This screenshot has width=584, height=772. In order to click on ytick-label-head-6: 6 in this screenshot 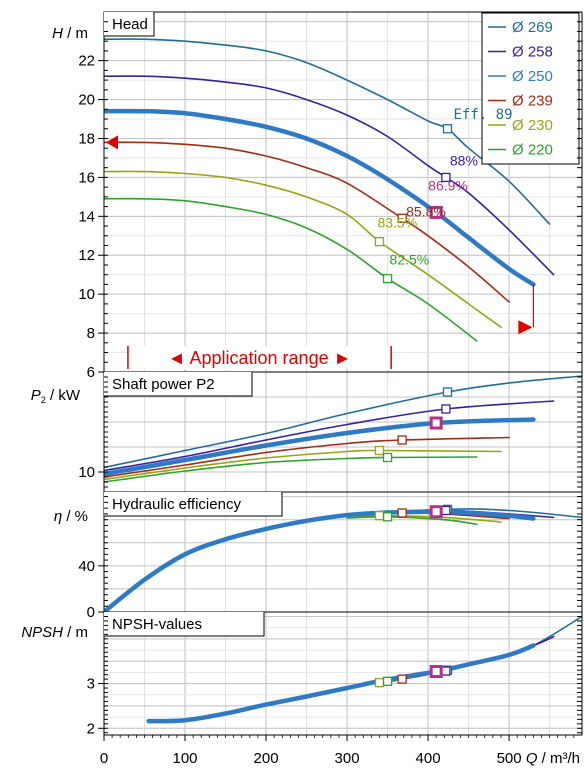, I will do `click(91, 372)`.